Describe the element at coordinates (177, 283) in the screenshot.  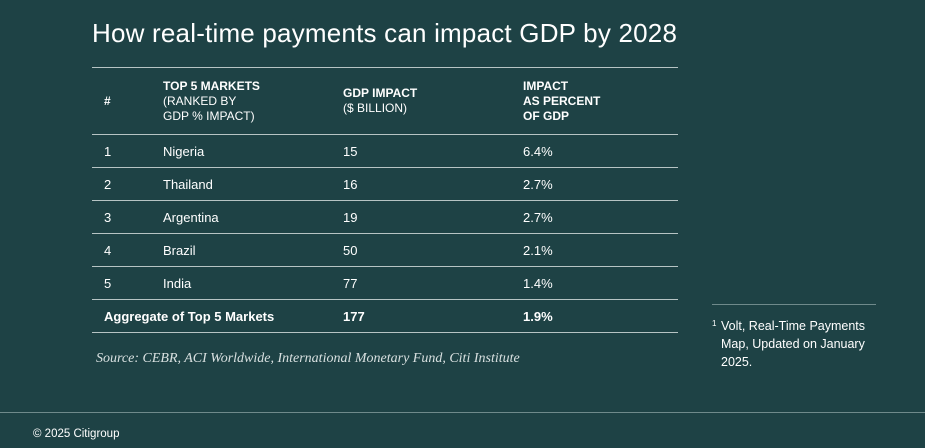
I see `row-market: India` at that location.